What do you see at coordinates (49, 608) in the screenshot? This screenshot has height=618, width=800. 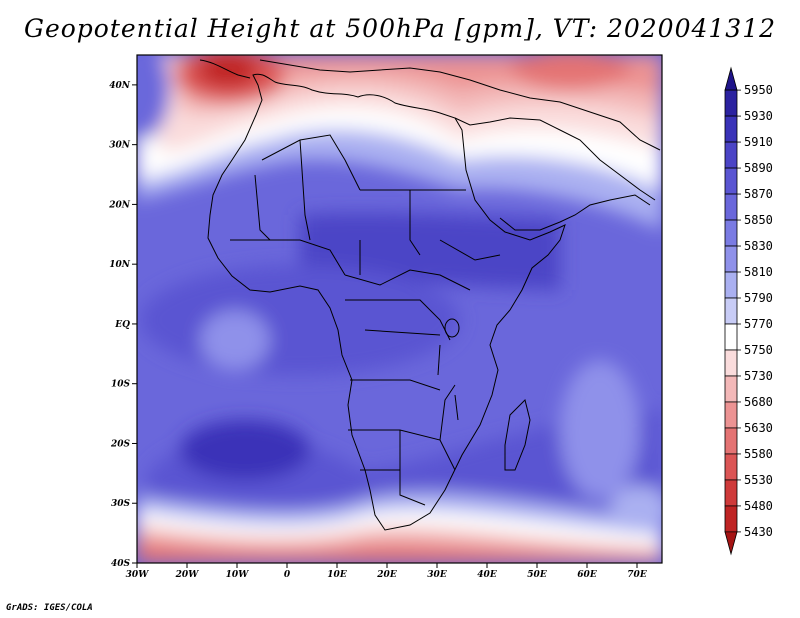 I see `credit-label: GrADS: IGES/COLA` at bounding box center [49, 608].